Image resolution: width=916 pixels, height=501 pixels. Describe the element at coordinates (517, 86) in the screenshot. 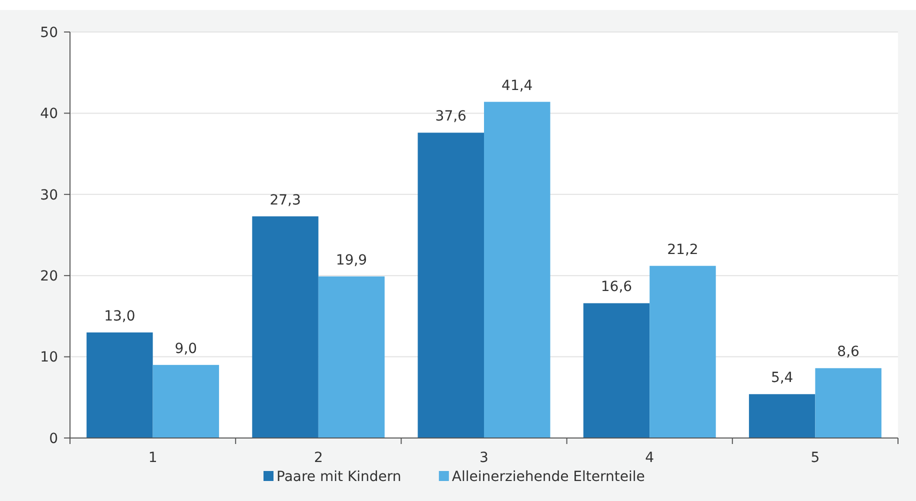

I see `data-label: 41,4` at that location.